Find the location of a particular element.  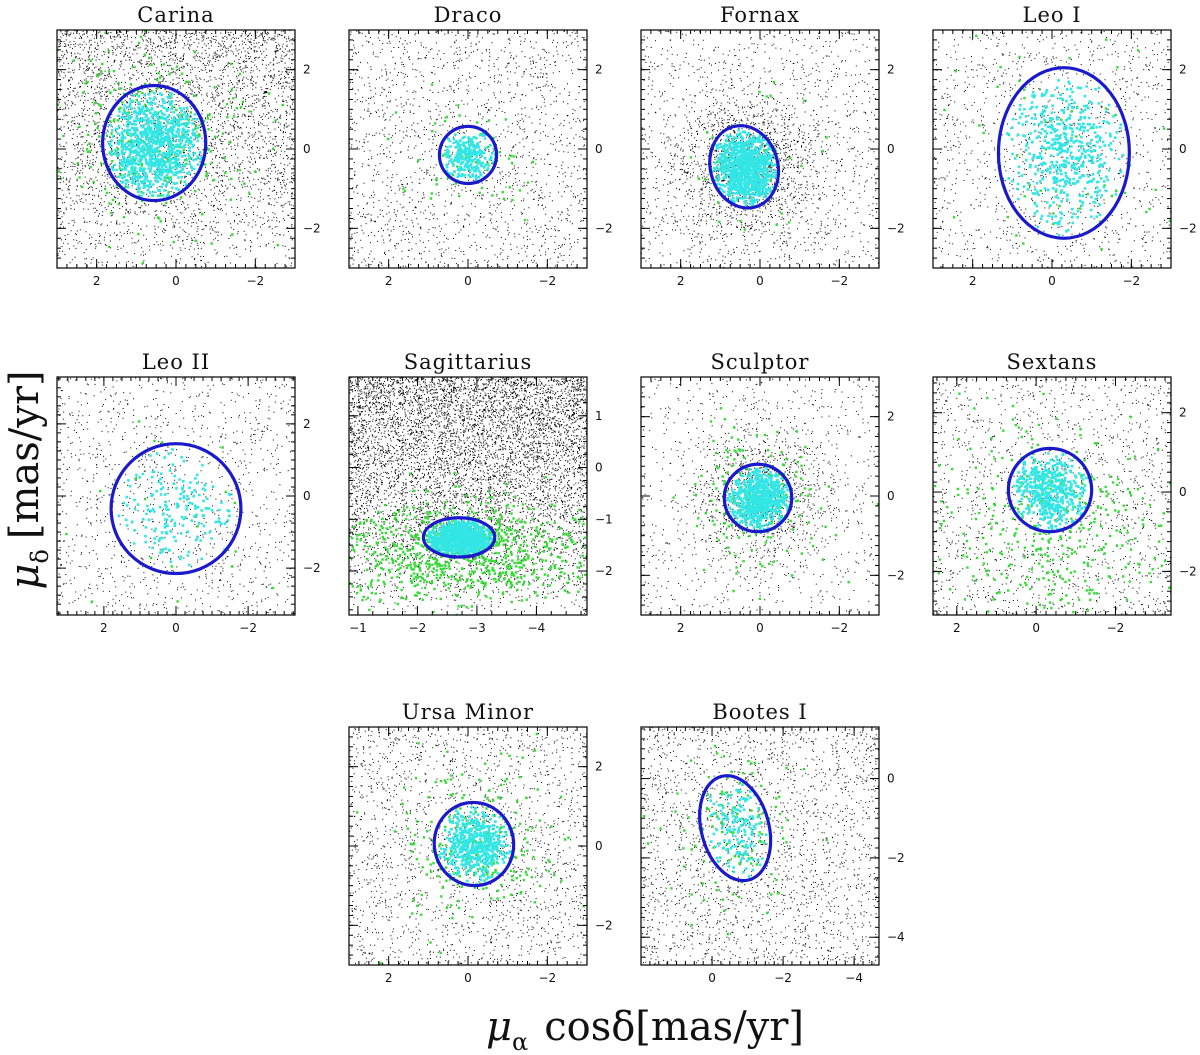

y-tick-label: −4 is located at coordinates (896, 937).